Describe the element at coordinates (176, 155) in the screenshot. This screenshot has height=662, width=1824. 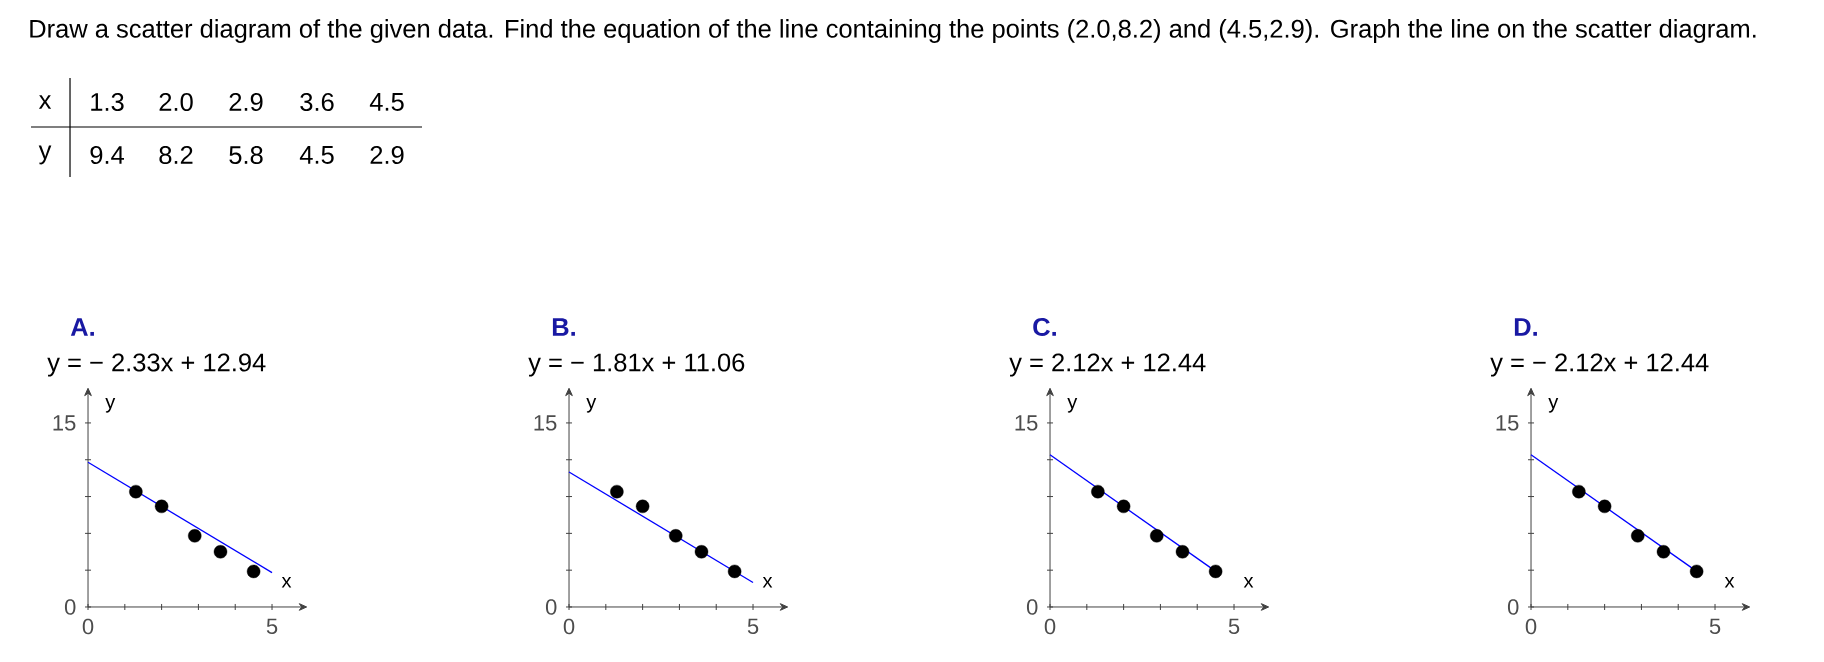
I see `text: 8.2` at that location.